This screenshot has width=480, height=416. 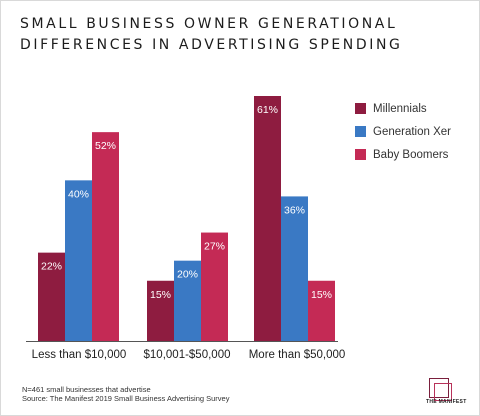 What do you see at coordinates (443, 392) in the screenshot?
I see `logo-square-inner` at bounding box center [443, 392].